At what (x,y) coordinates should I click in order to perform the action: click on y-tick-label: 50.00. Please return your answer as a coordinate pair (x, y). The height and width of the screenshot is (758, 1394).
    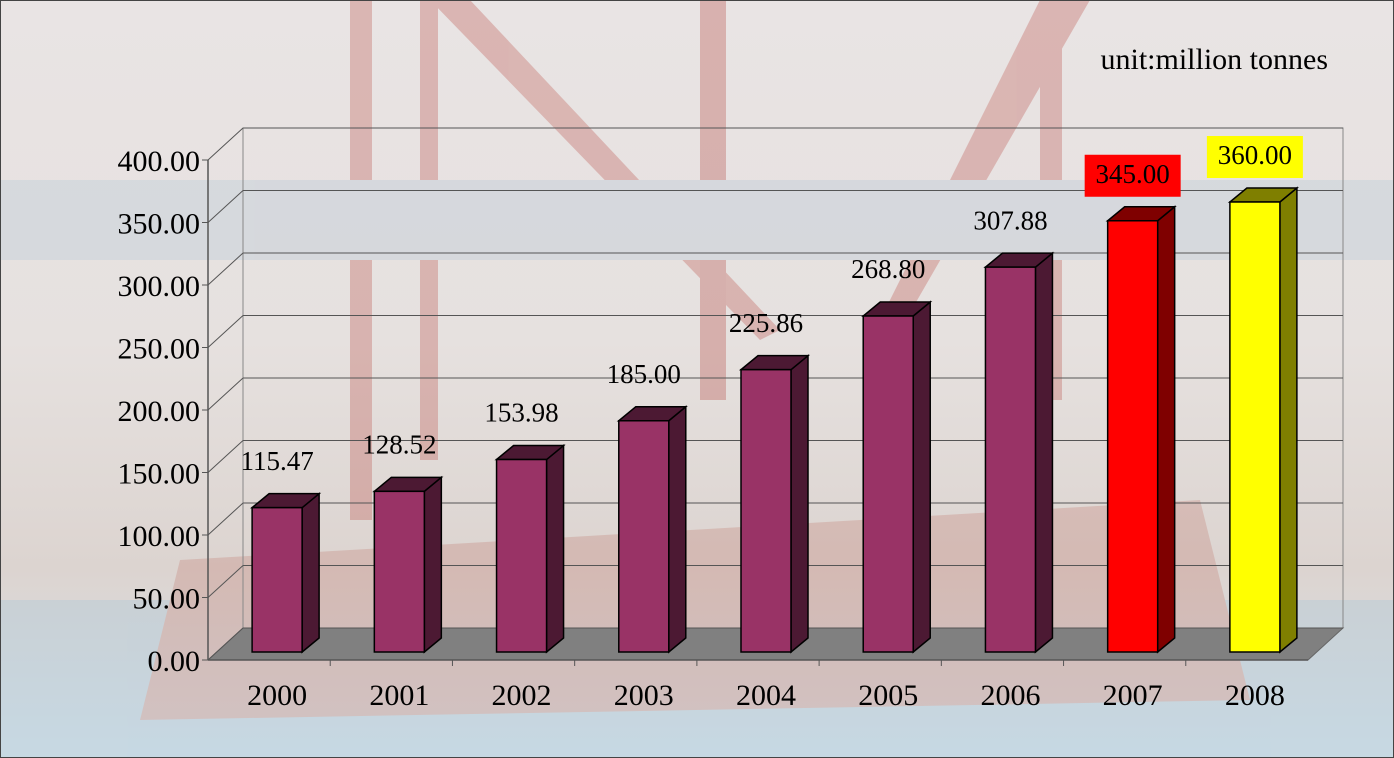
    Looking at the image, I should click on (167, 598).